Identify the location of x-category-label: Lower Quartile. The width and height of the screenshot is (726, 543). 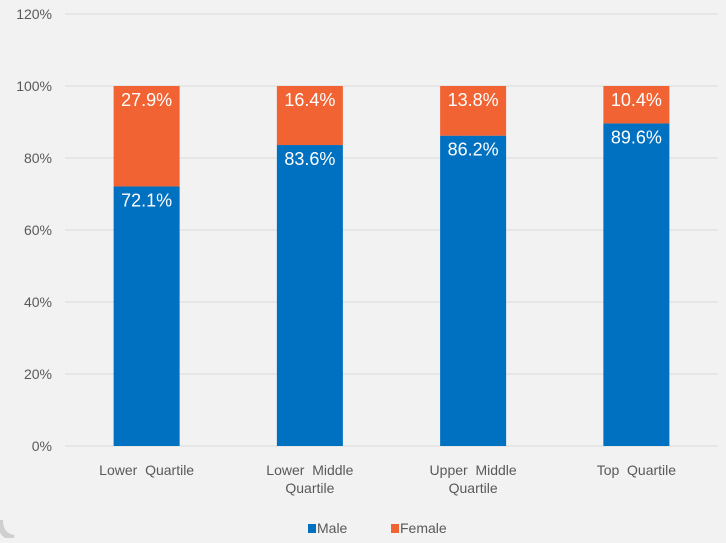
(146, 470).